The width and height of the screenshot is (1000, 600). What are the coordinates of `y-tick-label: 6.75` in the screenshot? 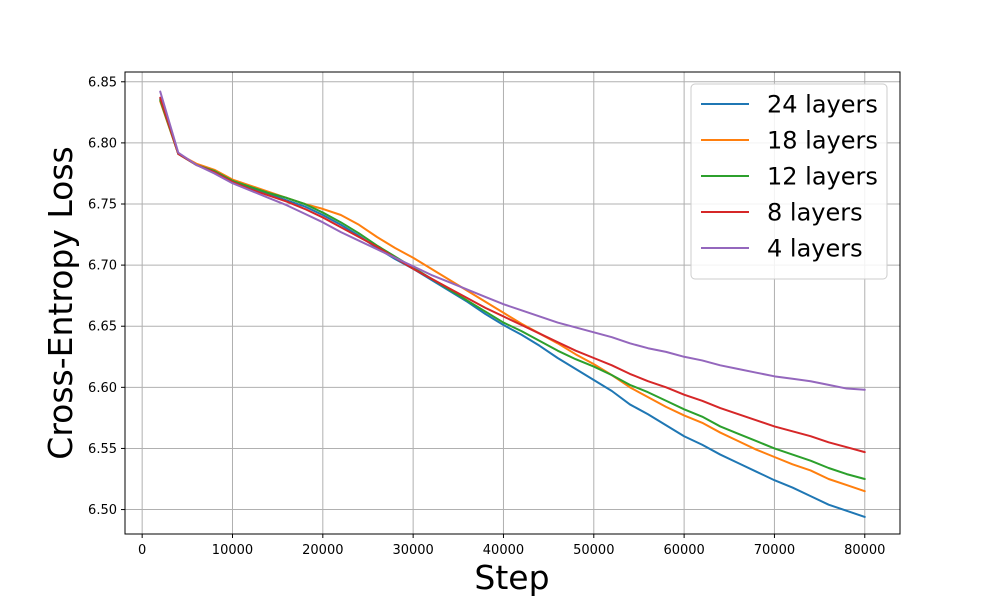 It's located at (102, 205).